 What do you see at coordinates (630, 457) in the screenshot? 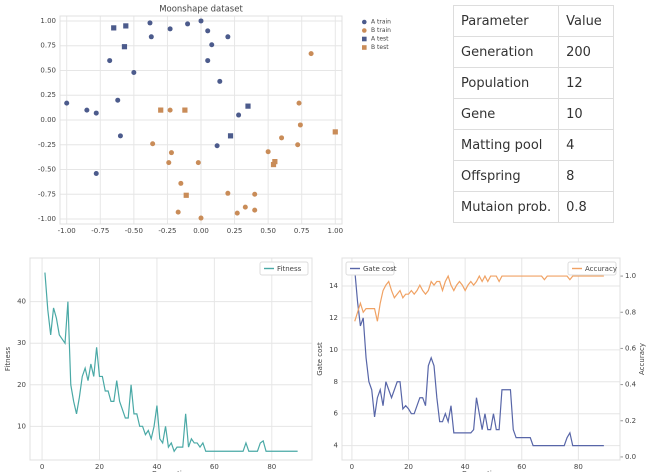
I see `y2-tick-label: 0.0` at bounding box center [630, 457].